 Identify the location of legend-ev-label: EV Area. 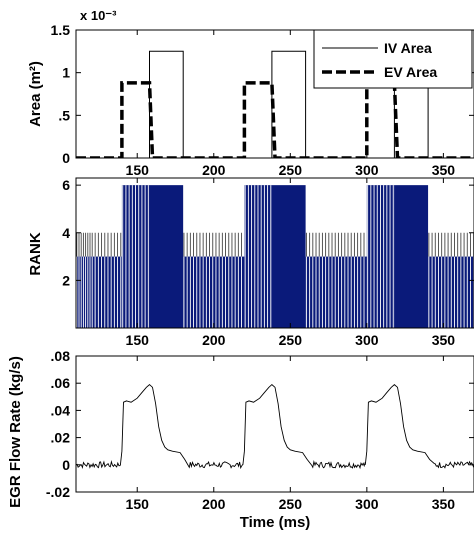
(410, 72).